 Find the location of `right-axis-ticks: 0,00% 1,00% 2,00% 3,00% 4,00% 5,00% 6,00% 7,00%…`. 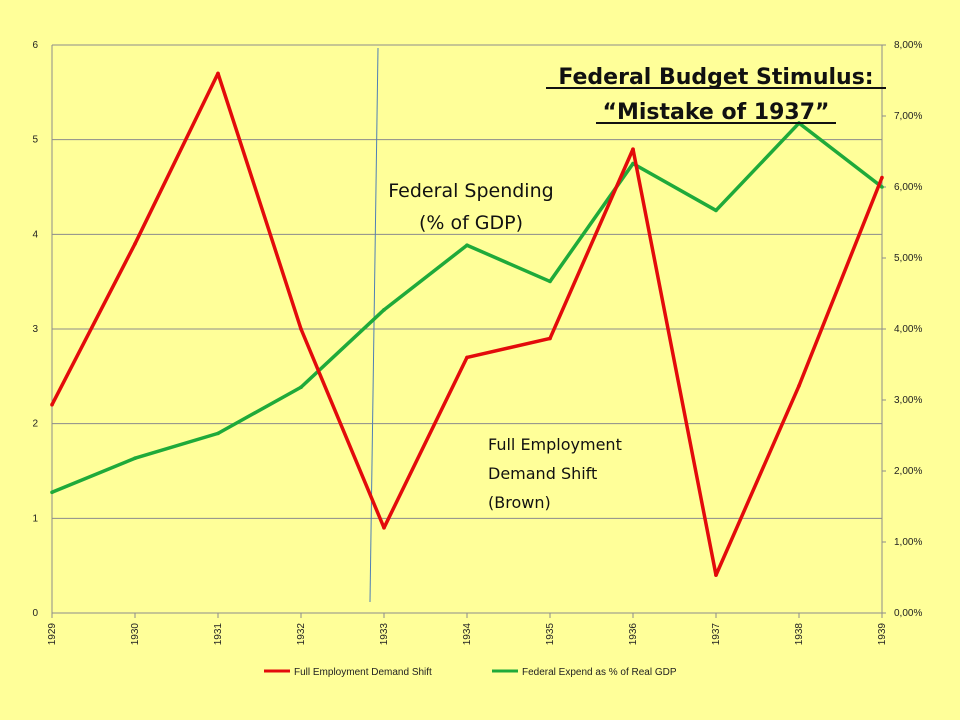

right-axis-ticks: 0,00% 1,00% 2,00% 3,00% 4,00% 5,00% 6,00% 7,00%… is located at coordinates (902, 329).